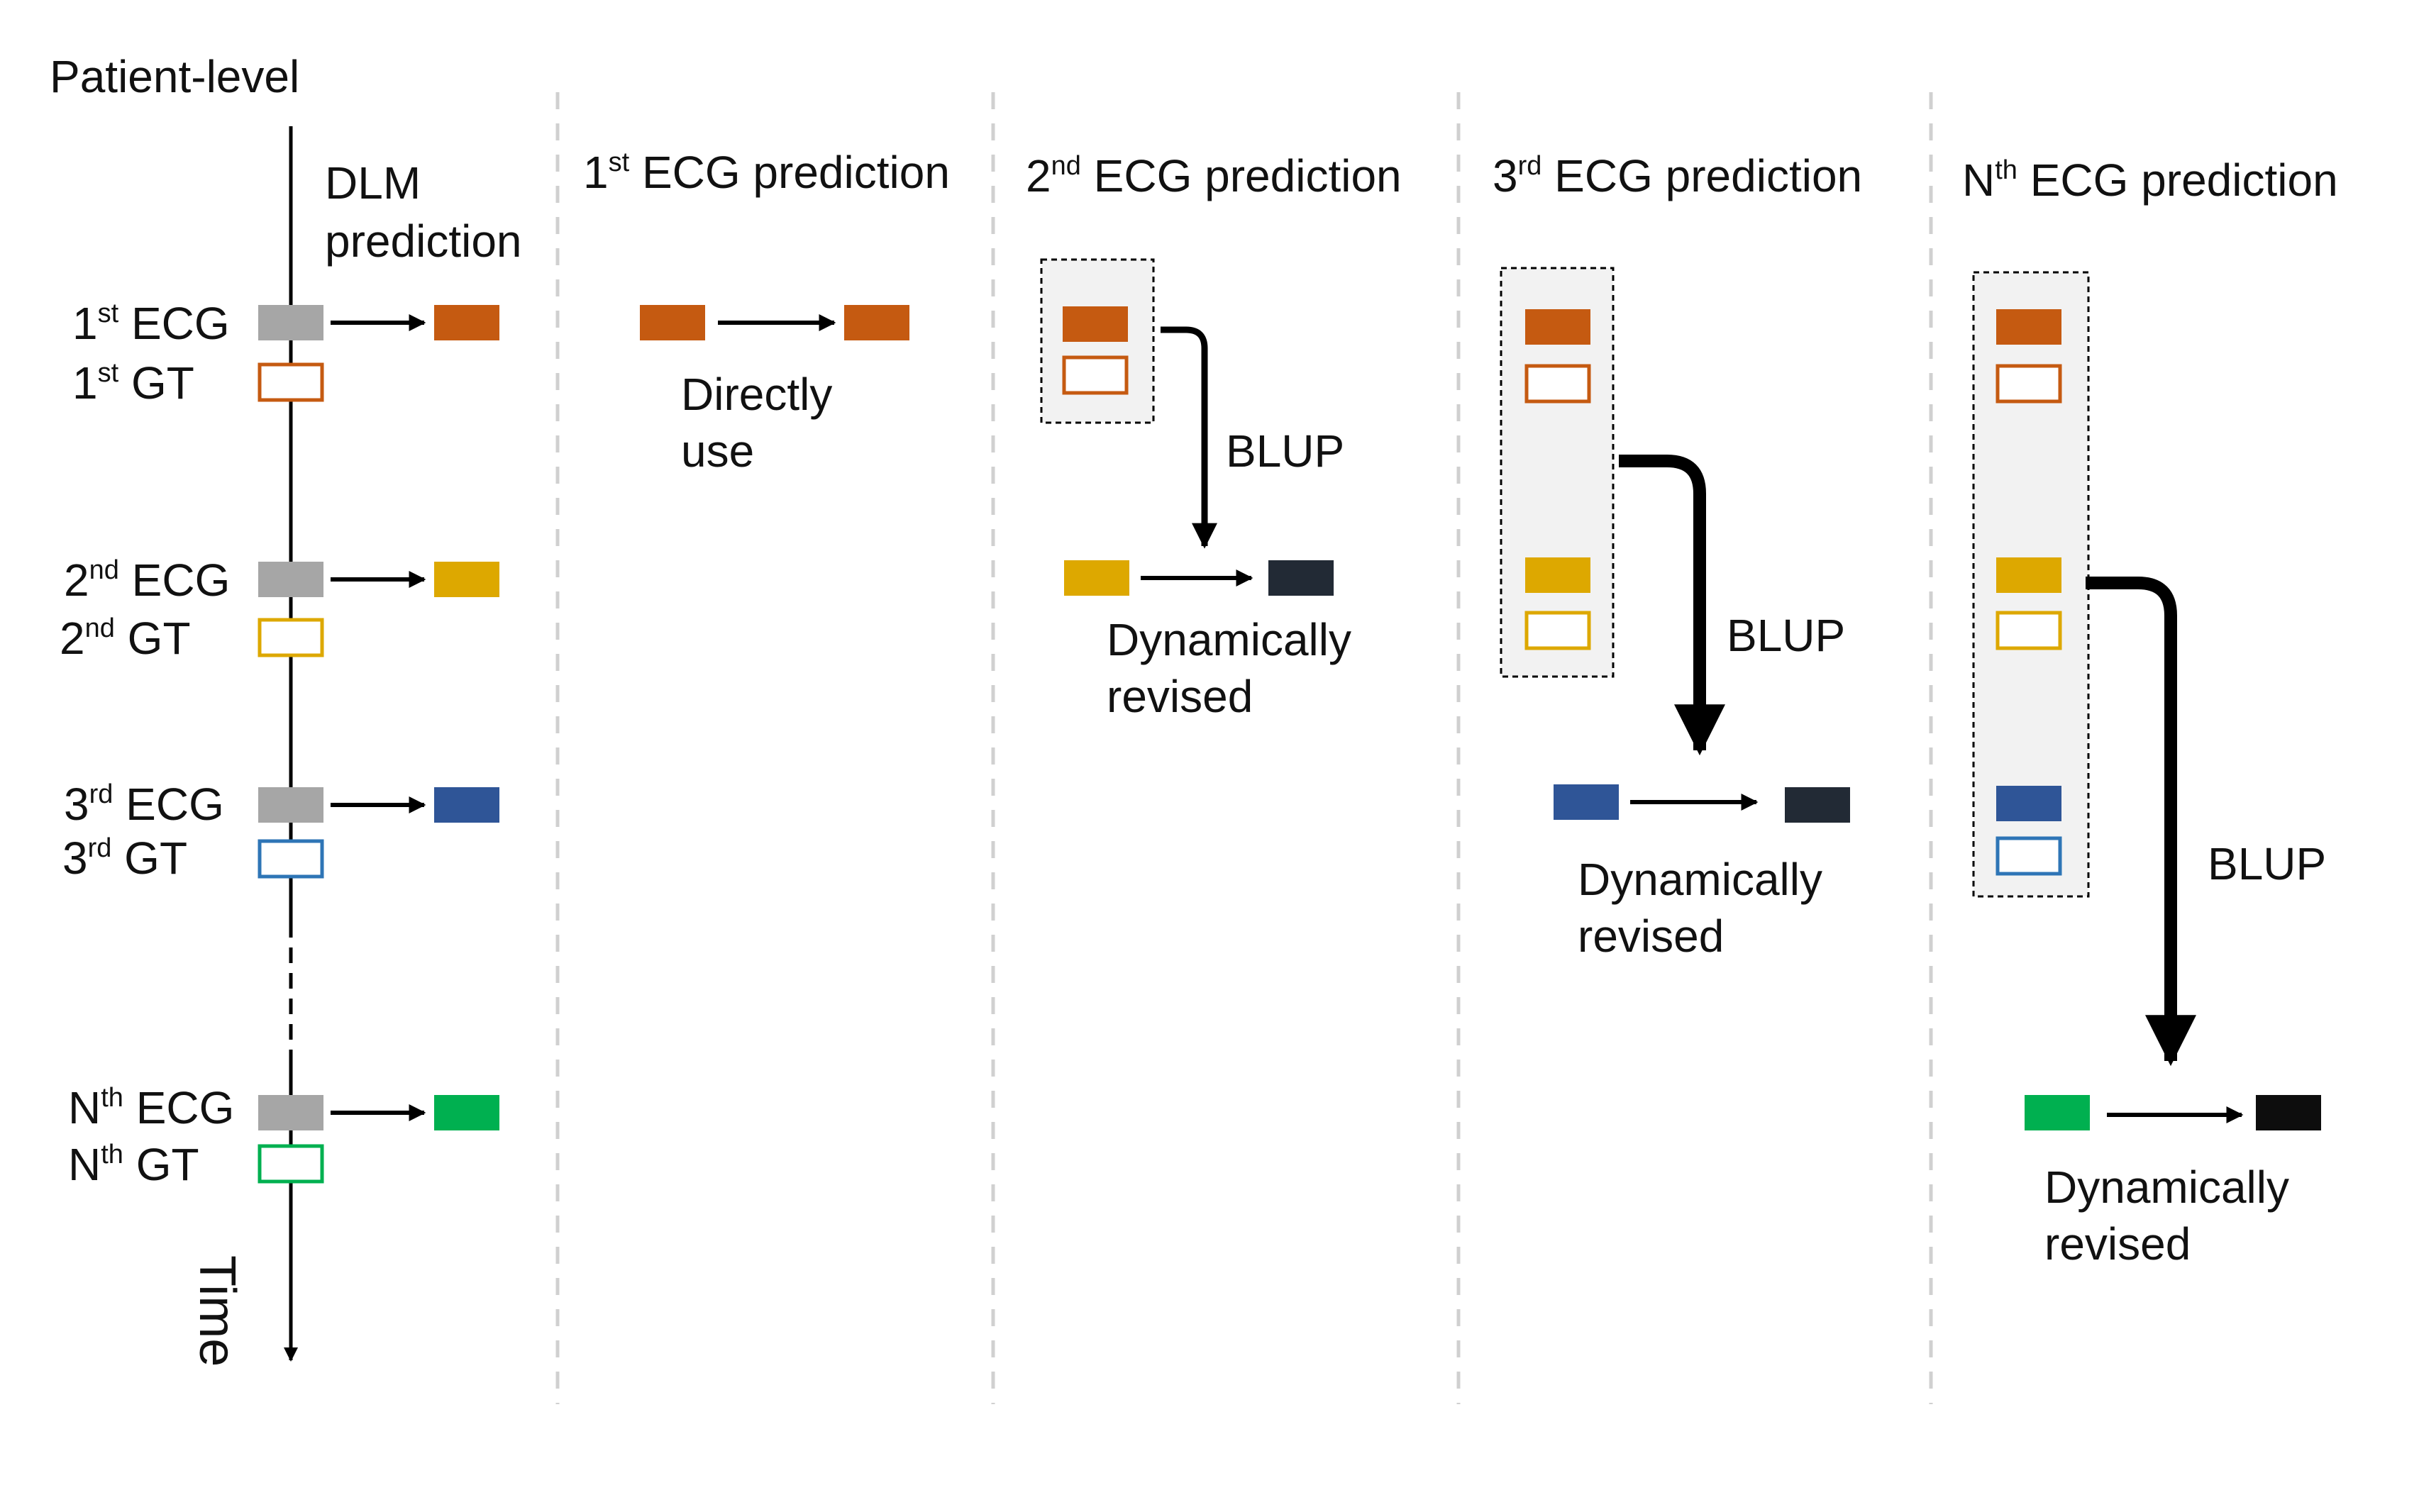 This screenshot has width=2419, height=1512. What do you see at coordinates (151, 323) in the screenshot?
I see `ecg-label-1: 1st ECG` at bounding box center [151, 323].